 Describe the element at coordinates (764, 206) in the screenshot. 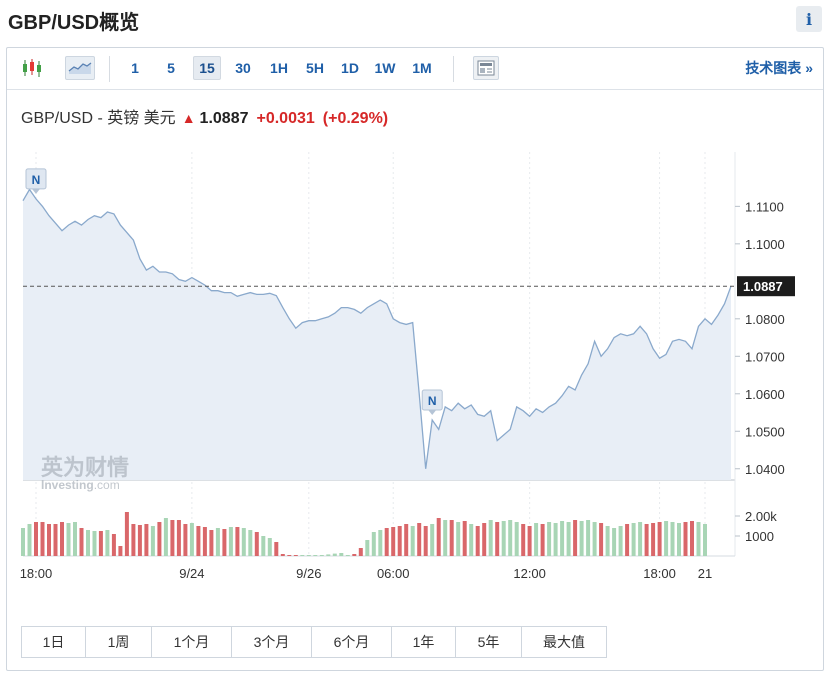

I see `y-tick-label: 1.1100` at that location.